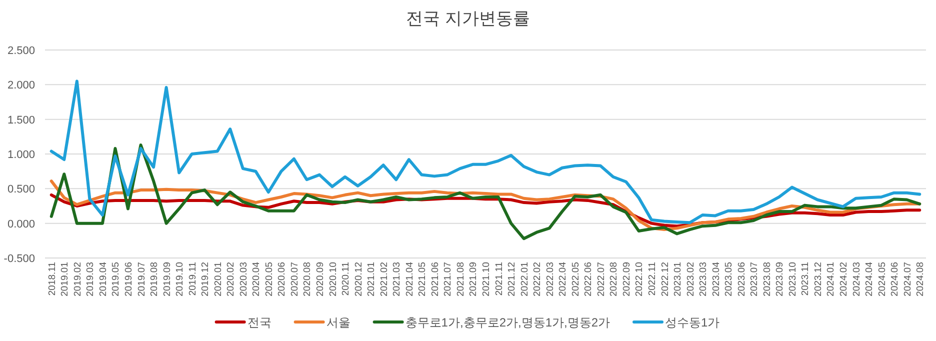 Image resolution: width=936 pixels, height=341 pixels. Describe the element at coordinates (486, 279) in the screenshot. I see `x-tick-label: 2021.10` at that location.